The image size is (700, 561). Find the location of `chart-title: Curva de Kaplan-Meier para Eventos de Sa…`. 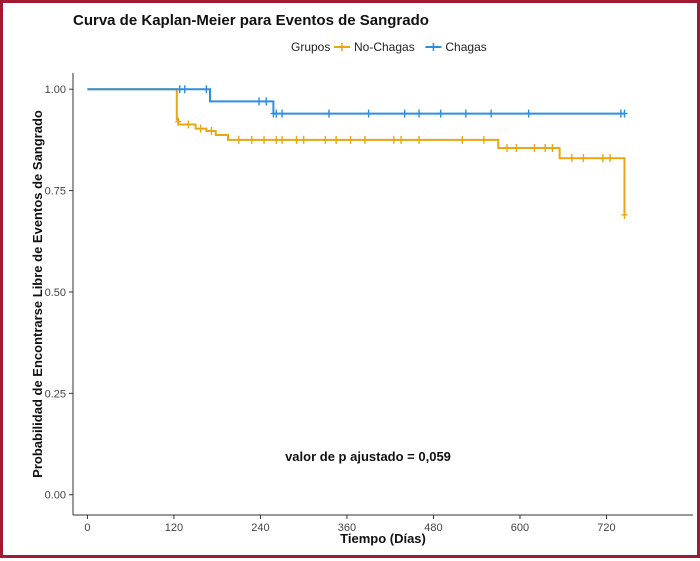

chart-title: Curva de Kaplan-Meier para Eventos de Sa… is located at coordinates (251, 20).